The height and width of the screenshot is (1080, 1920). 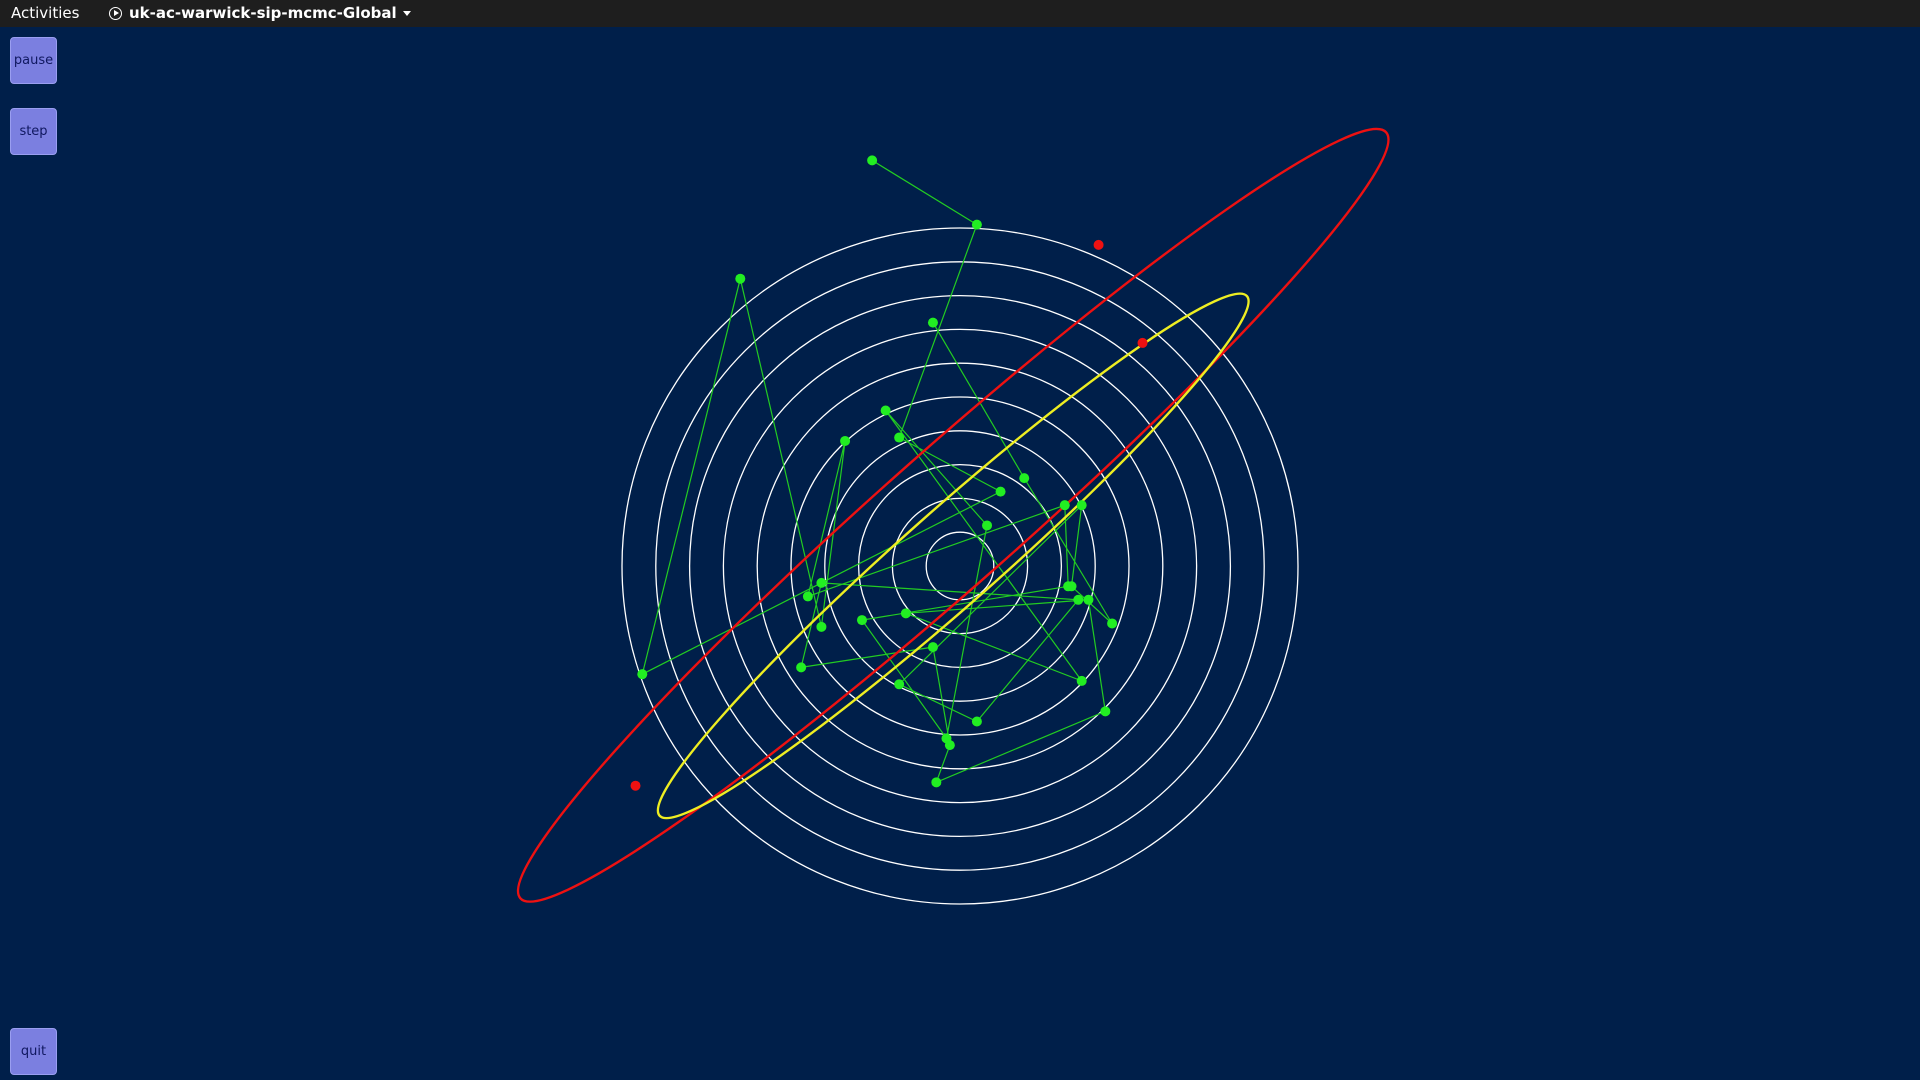 I want to click on mcmc-sample-points, so click(x=877, y=471).